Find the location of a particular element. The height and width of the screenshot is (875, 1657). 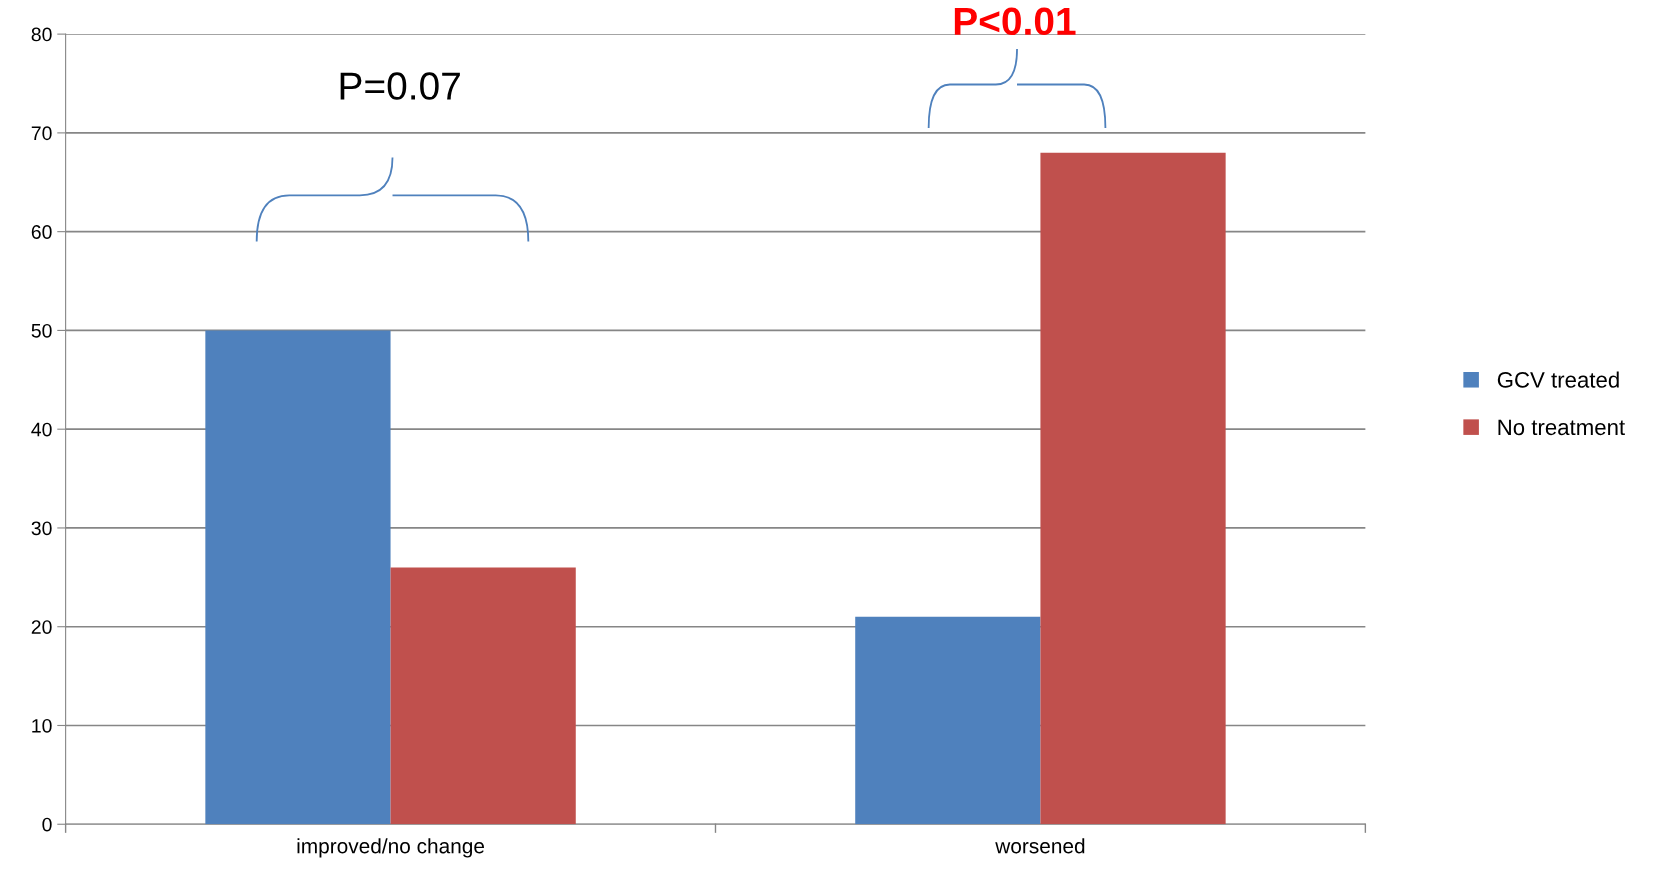

legend-label: GCV treated is located at coordinates (1558, 379).